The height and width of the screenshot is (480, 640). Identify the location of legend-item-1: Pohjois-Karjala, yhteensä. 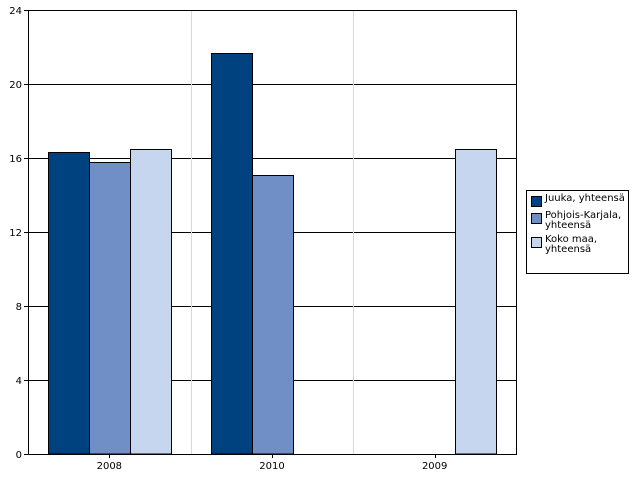
(579, 221).